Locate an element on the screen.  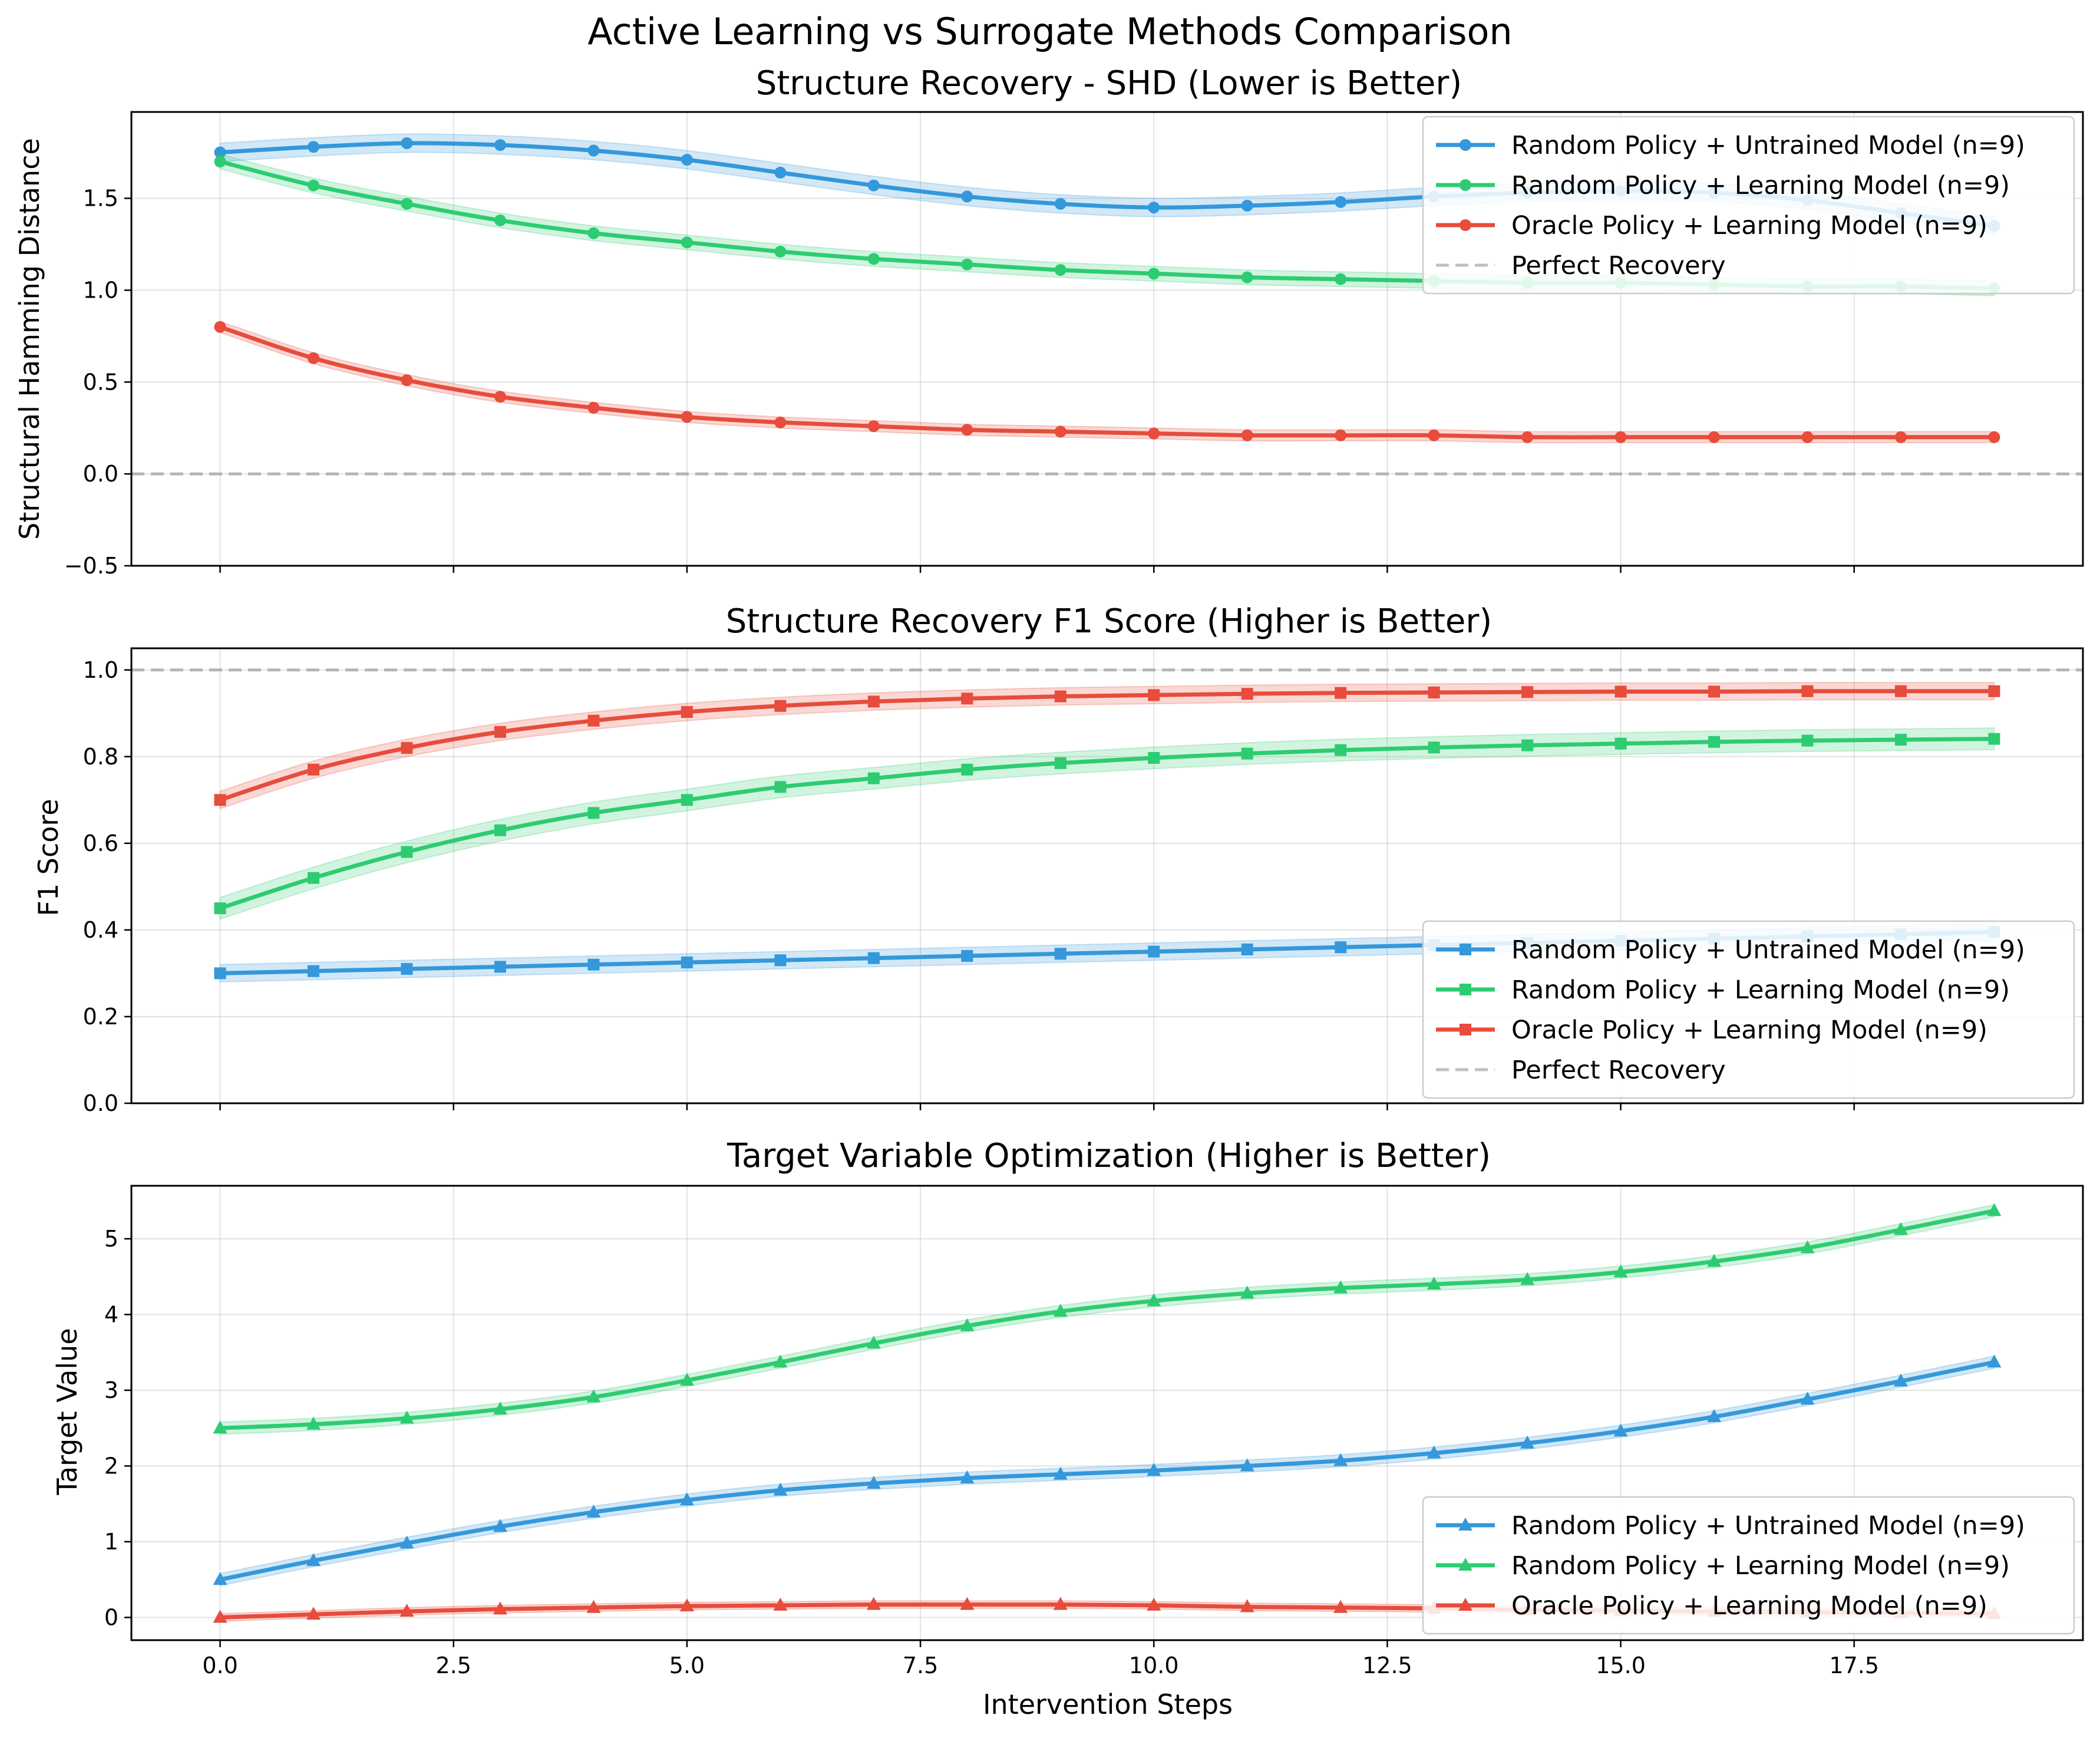
y-tick-label: 0.4 is located at coordinates (100, 930).